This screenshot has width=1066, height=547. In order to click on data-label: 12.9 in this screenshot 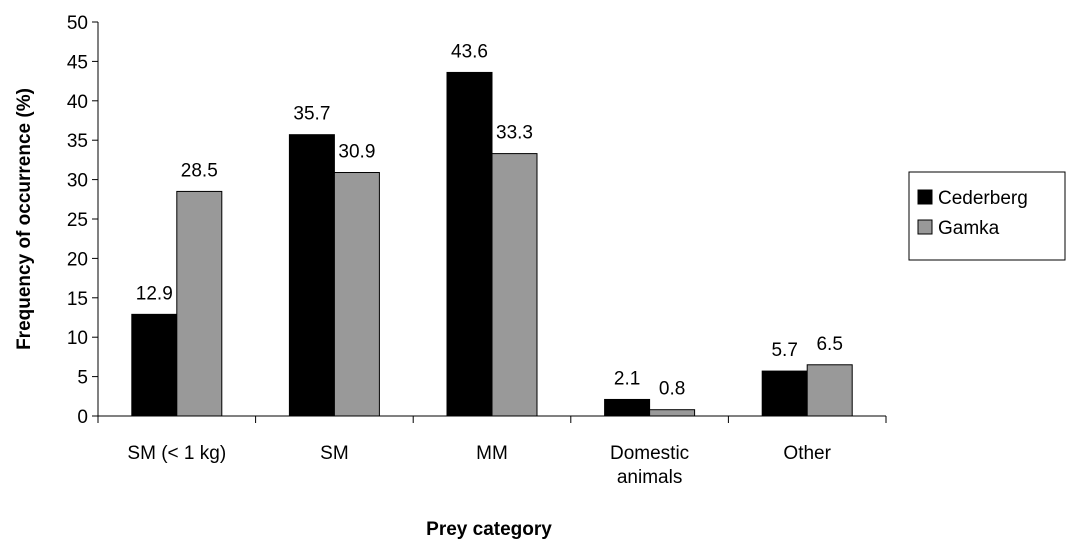, I will do `click(154, 293)`.